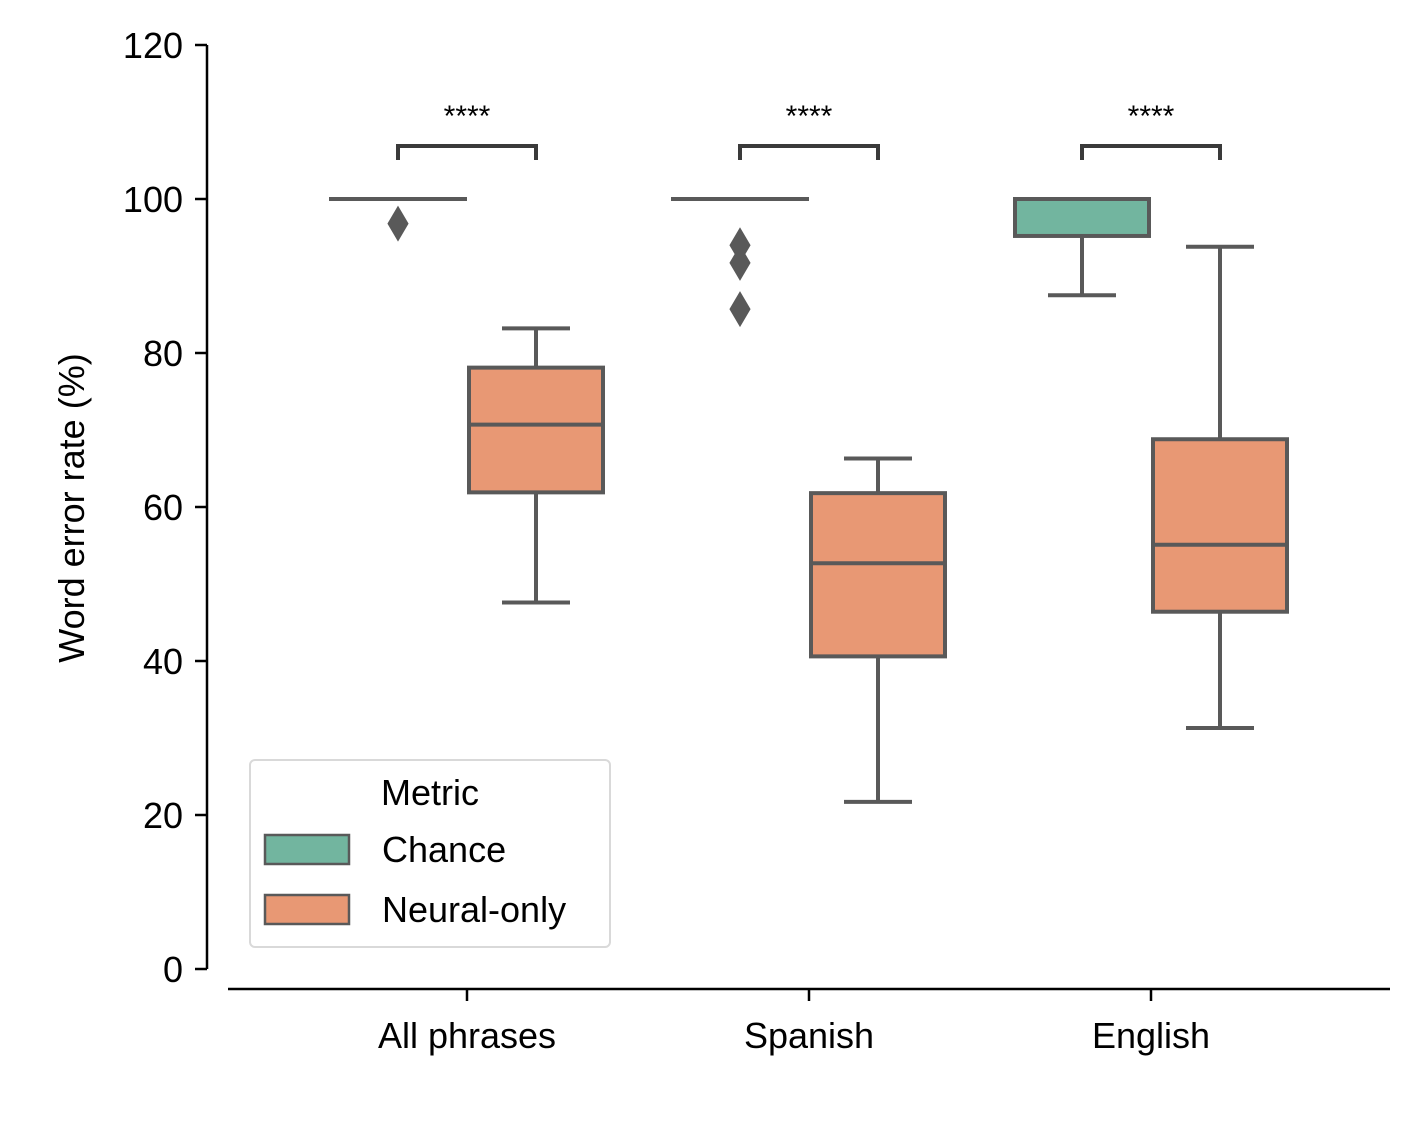 This screenshot has height=1141, width=1420. I want to click on box-chance-english, so click(1082, 247).